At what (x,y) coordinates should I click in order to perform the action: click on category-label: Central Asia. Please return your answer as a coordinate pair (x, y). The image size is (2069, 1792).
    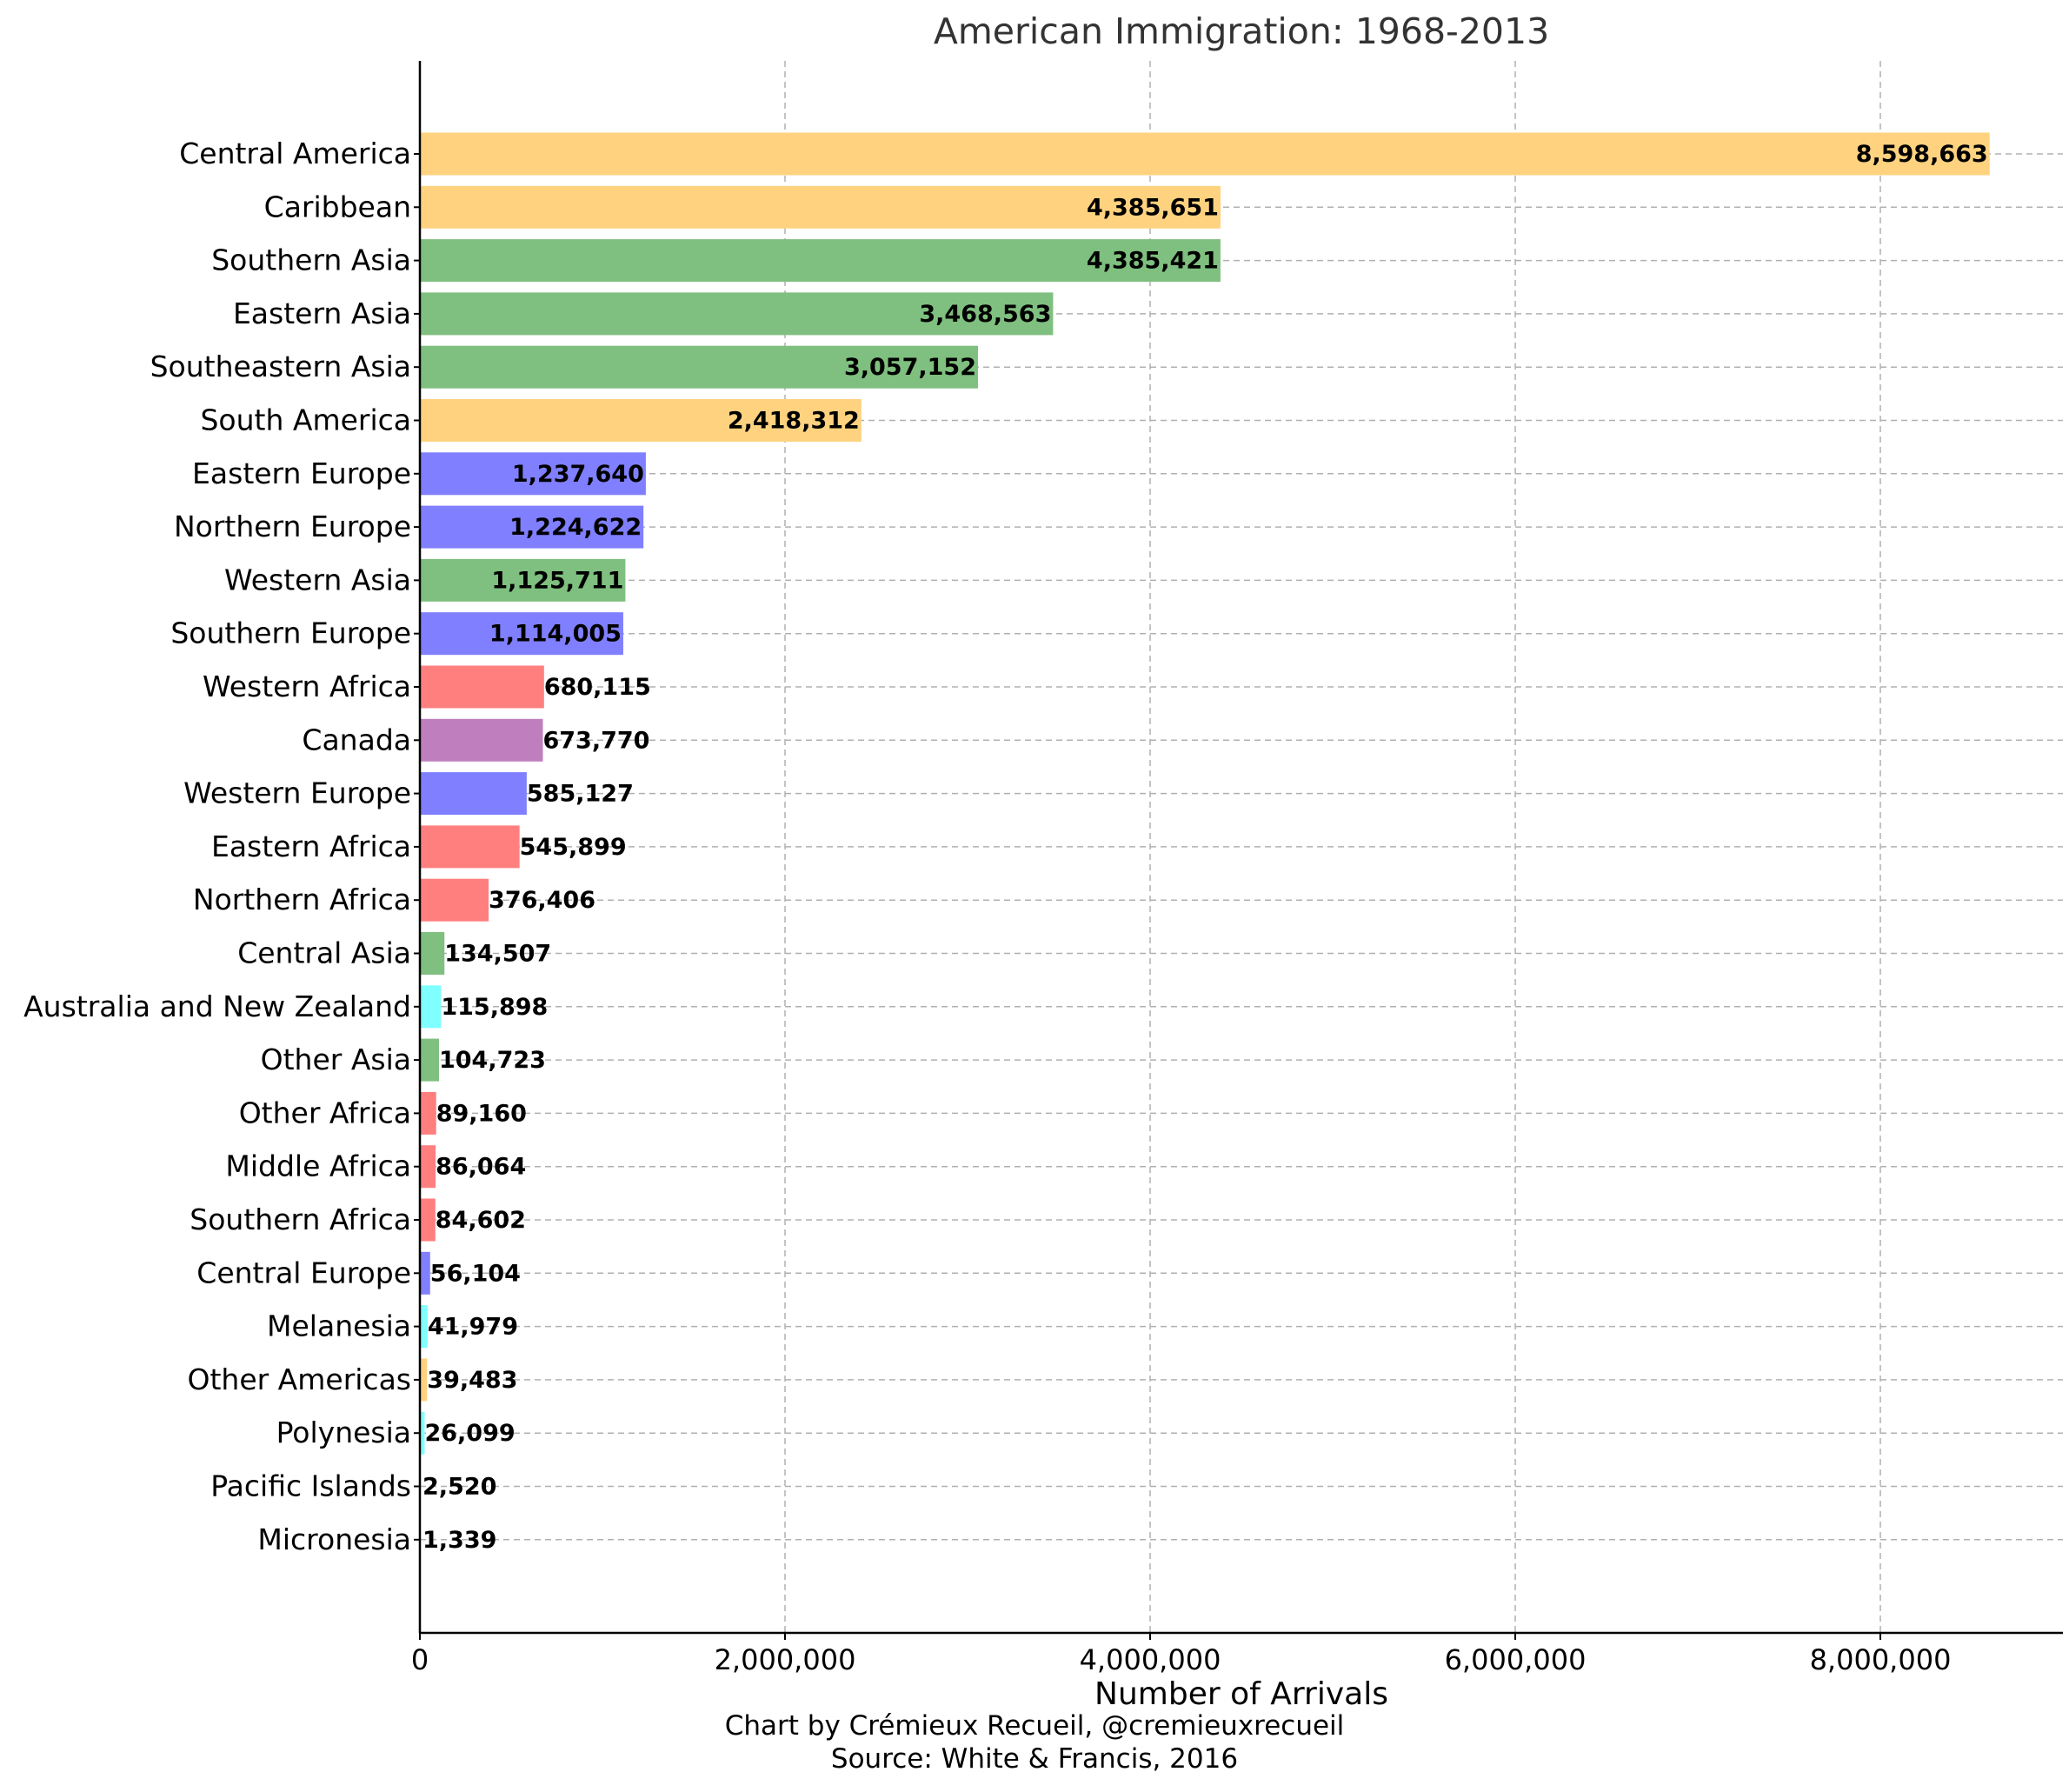
    Looking at the image, I should click on (324, 953).